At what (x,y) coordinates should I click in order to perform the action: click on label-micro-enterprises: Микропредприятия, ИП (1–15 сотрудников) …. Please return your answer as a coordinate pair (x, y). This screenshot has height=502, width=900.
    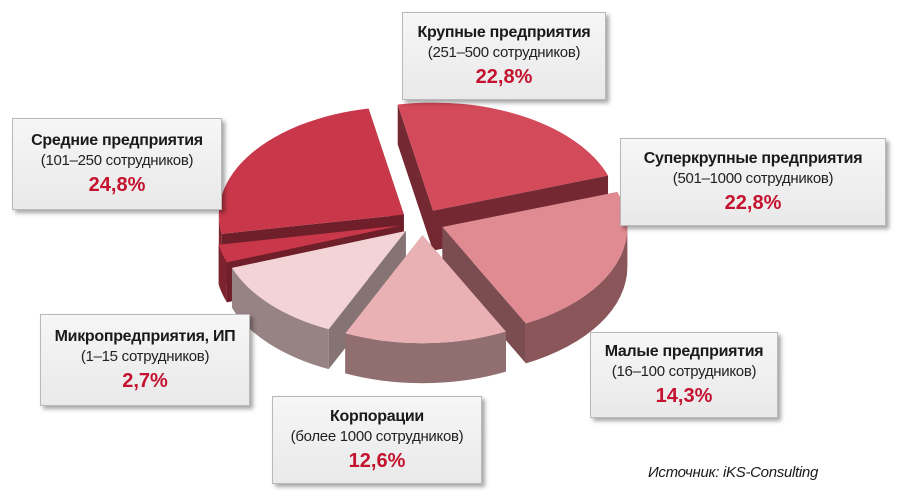
    Looking at the image, I should click on (145, 360).